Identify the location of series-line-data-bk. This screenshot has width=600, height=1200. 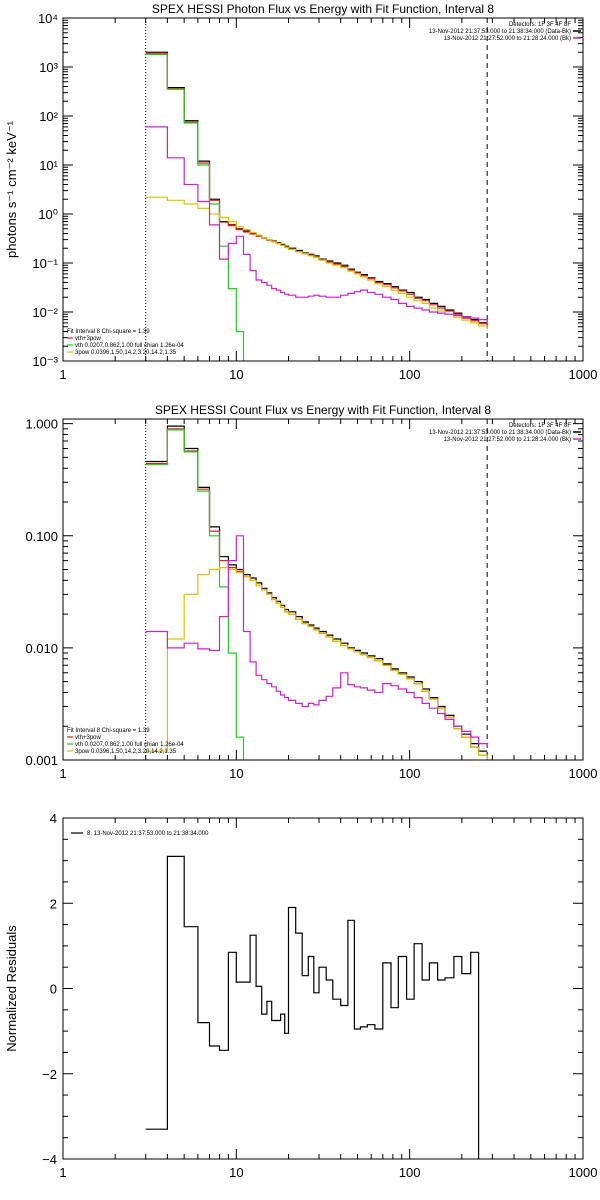
(316, 187).